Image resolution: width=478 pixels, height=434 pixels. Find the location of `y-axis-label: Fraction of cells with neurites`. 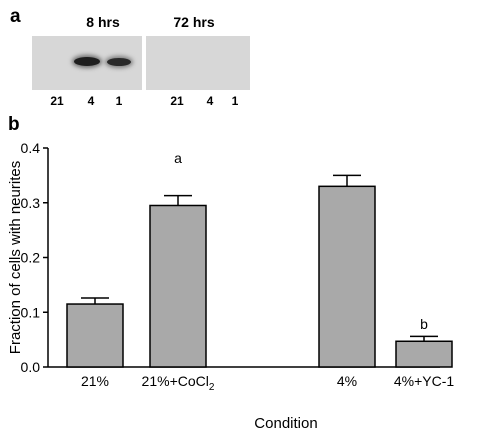

y-axis-label: Fraction of cells with neurites is located at coordinates (15, 257).